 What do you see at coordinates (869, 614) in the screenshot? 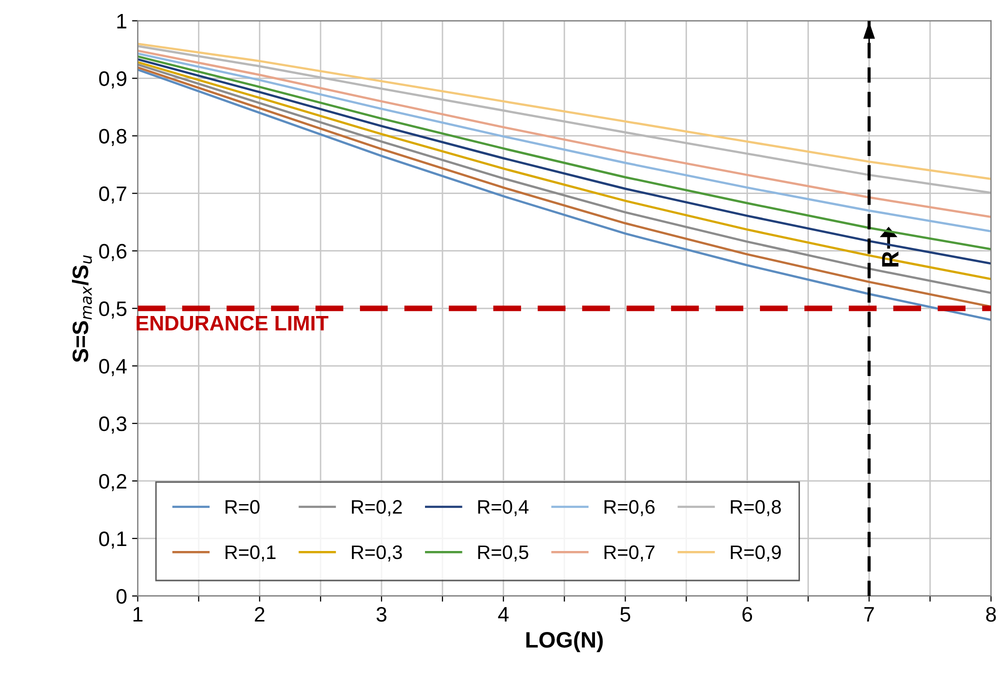
I see `x-tick-label: 7` at bounding box center [869, 614].